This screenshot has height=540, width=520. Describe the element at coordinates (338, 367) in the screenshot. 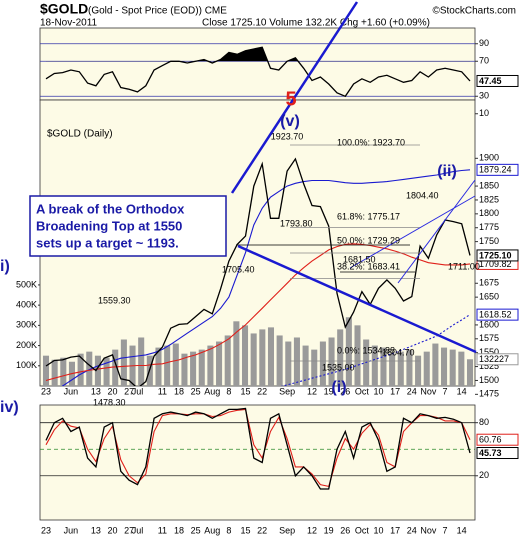

I see `annotation: 1535.00` at that location.